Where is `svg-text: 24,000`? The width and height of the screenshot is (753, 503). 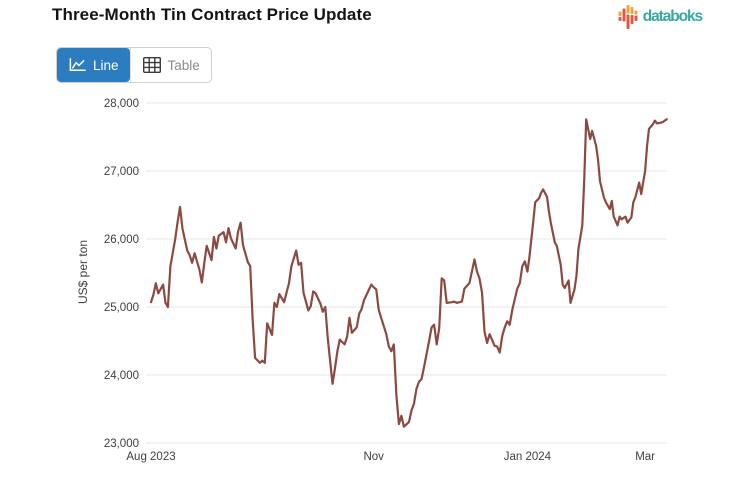
svg-text: 24,000 is located at coordinates (121, 376).